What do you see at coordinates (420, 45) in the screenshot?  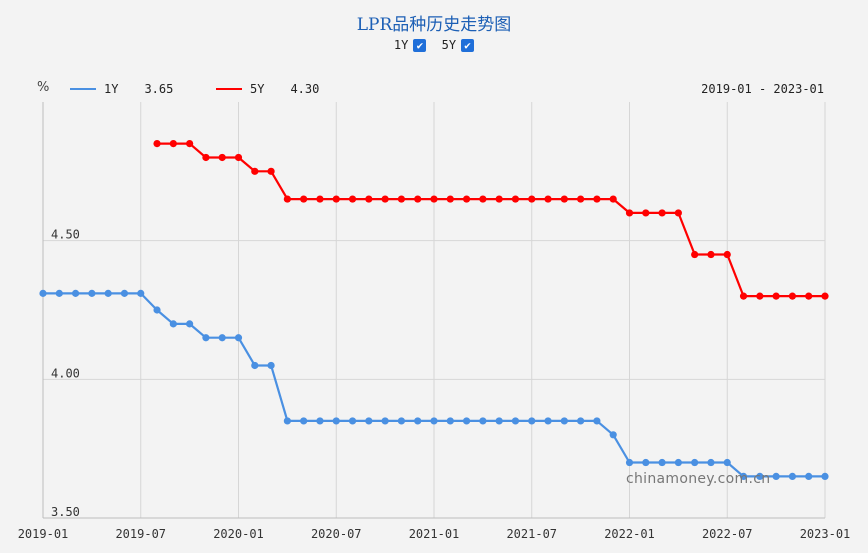 I see `checkbox-1y-icon: ✔` at bounding box center [420, 45].